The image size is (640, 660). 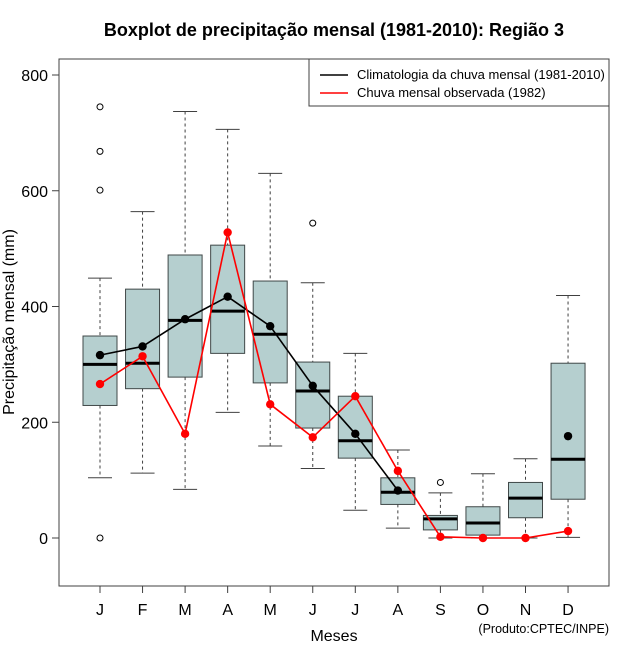 What do you see at coordinates (143, 610) in the screenshot?
I see `x-tick-label: F` at bounding box center [143, 610].